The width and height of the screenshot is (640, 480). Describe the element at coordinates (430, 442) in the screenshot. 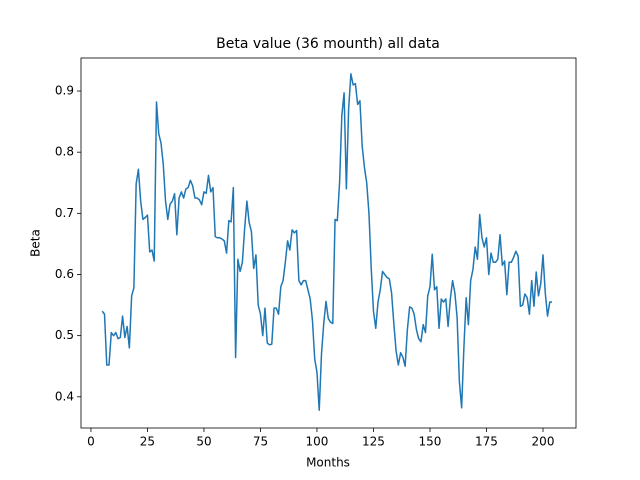

I see `x-tick-label: 150` at that location.